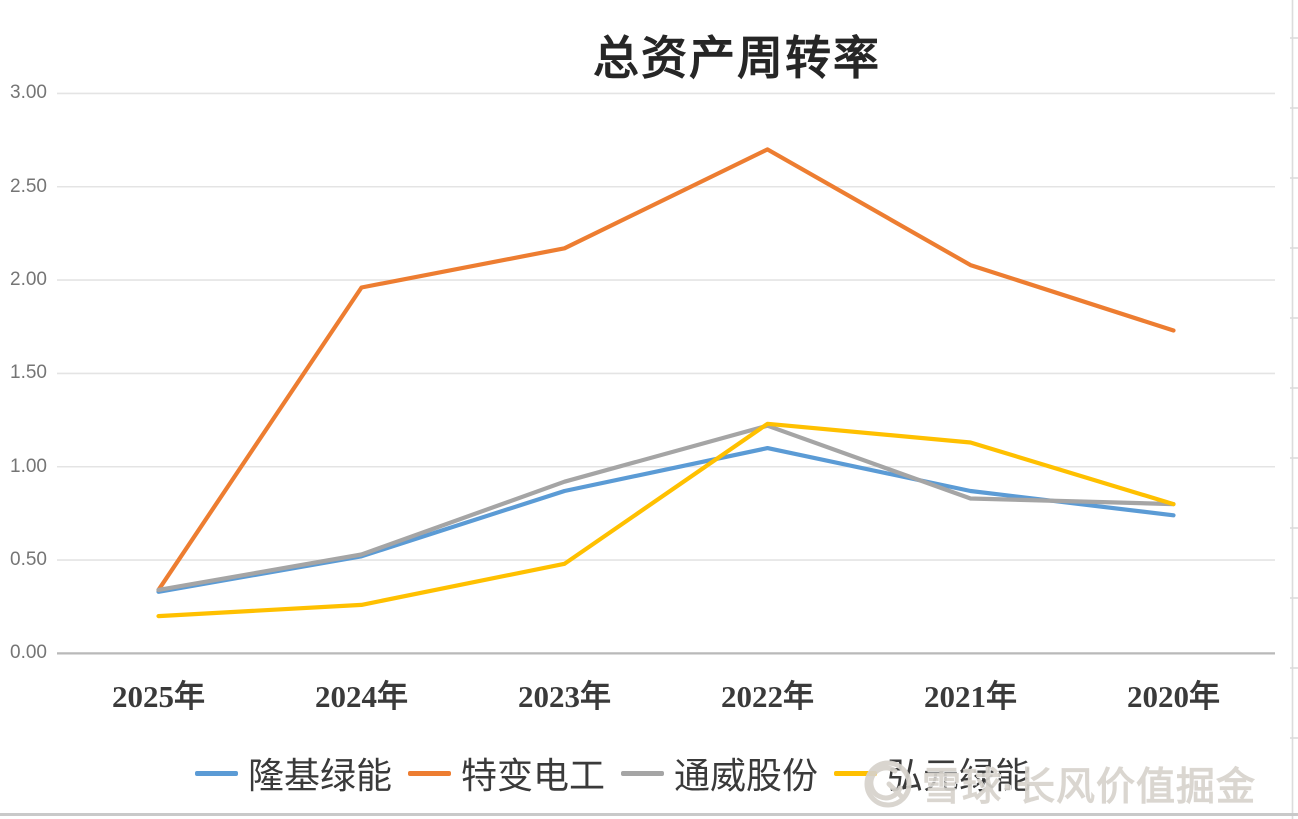 Image resolution: width=1298 pixels, height=819 pixels. I want to click on y-tick-label: 0.50, so click(28, 560).